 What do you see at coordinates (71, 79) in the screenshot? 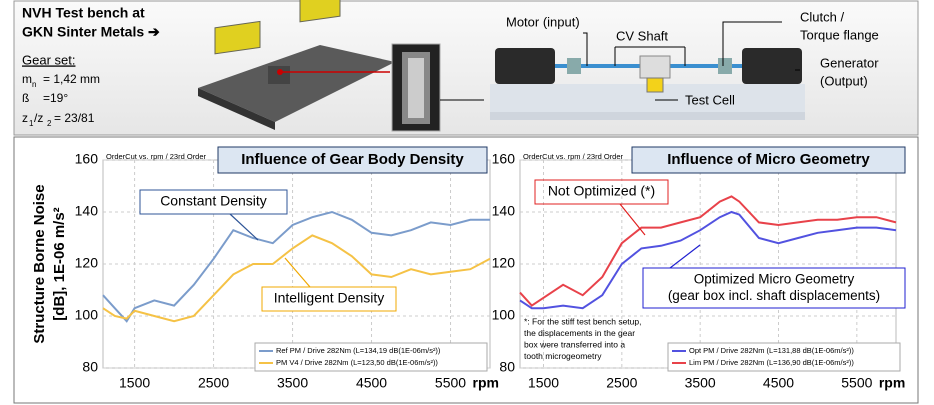
I see `gear-value: = 1,42 mm` at bounding box center [71, 79].